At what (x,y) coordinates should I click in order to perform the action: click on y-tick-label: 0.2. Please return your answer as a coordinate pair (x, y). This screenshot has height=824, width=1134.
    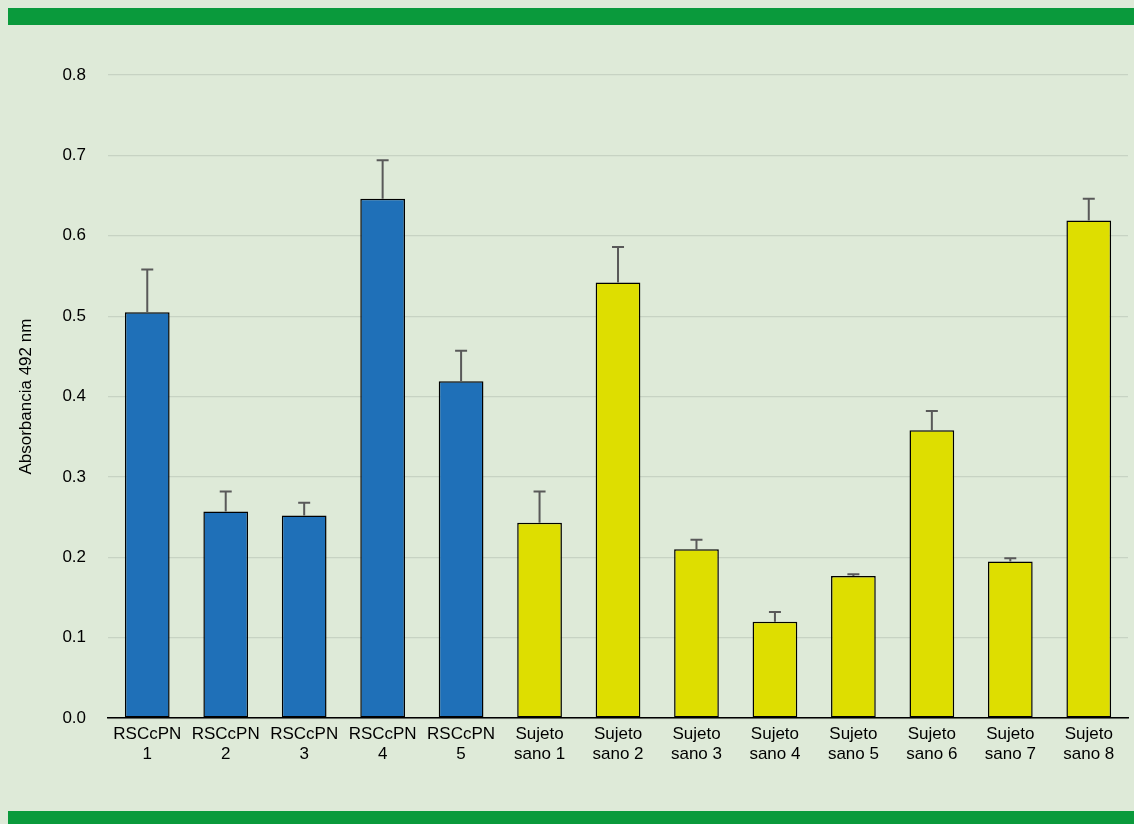
    Looking at the image, I should click on (74, 557).